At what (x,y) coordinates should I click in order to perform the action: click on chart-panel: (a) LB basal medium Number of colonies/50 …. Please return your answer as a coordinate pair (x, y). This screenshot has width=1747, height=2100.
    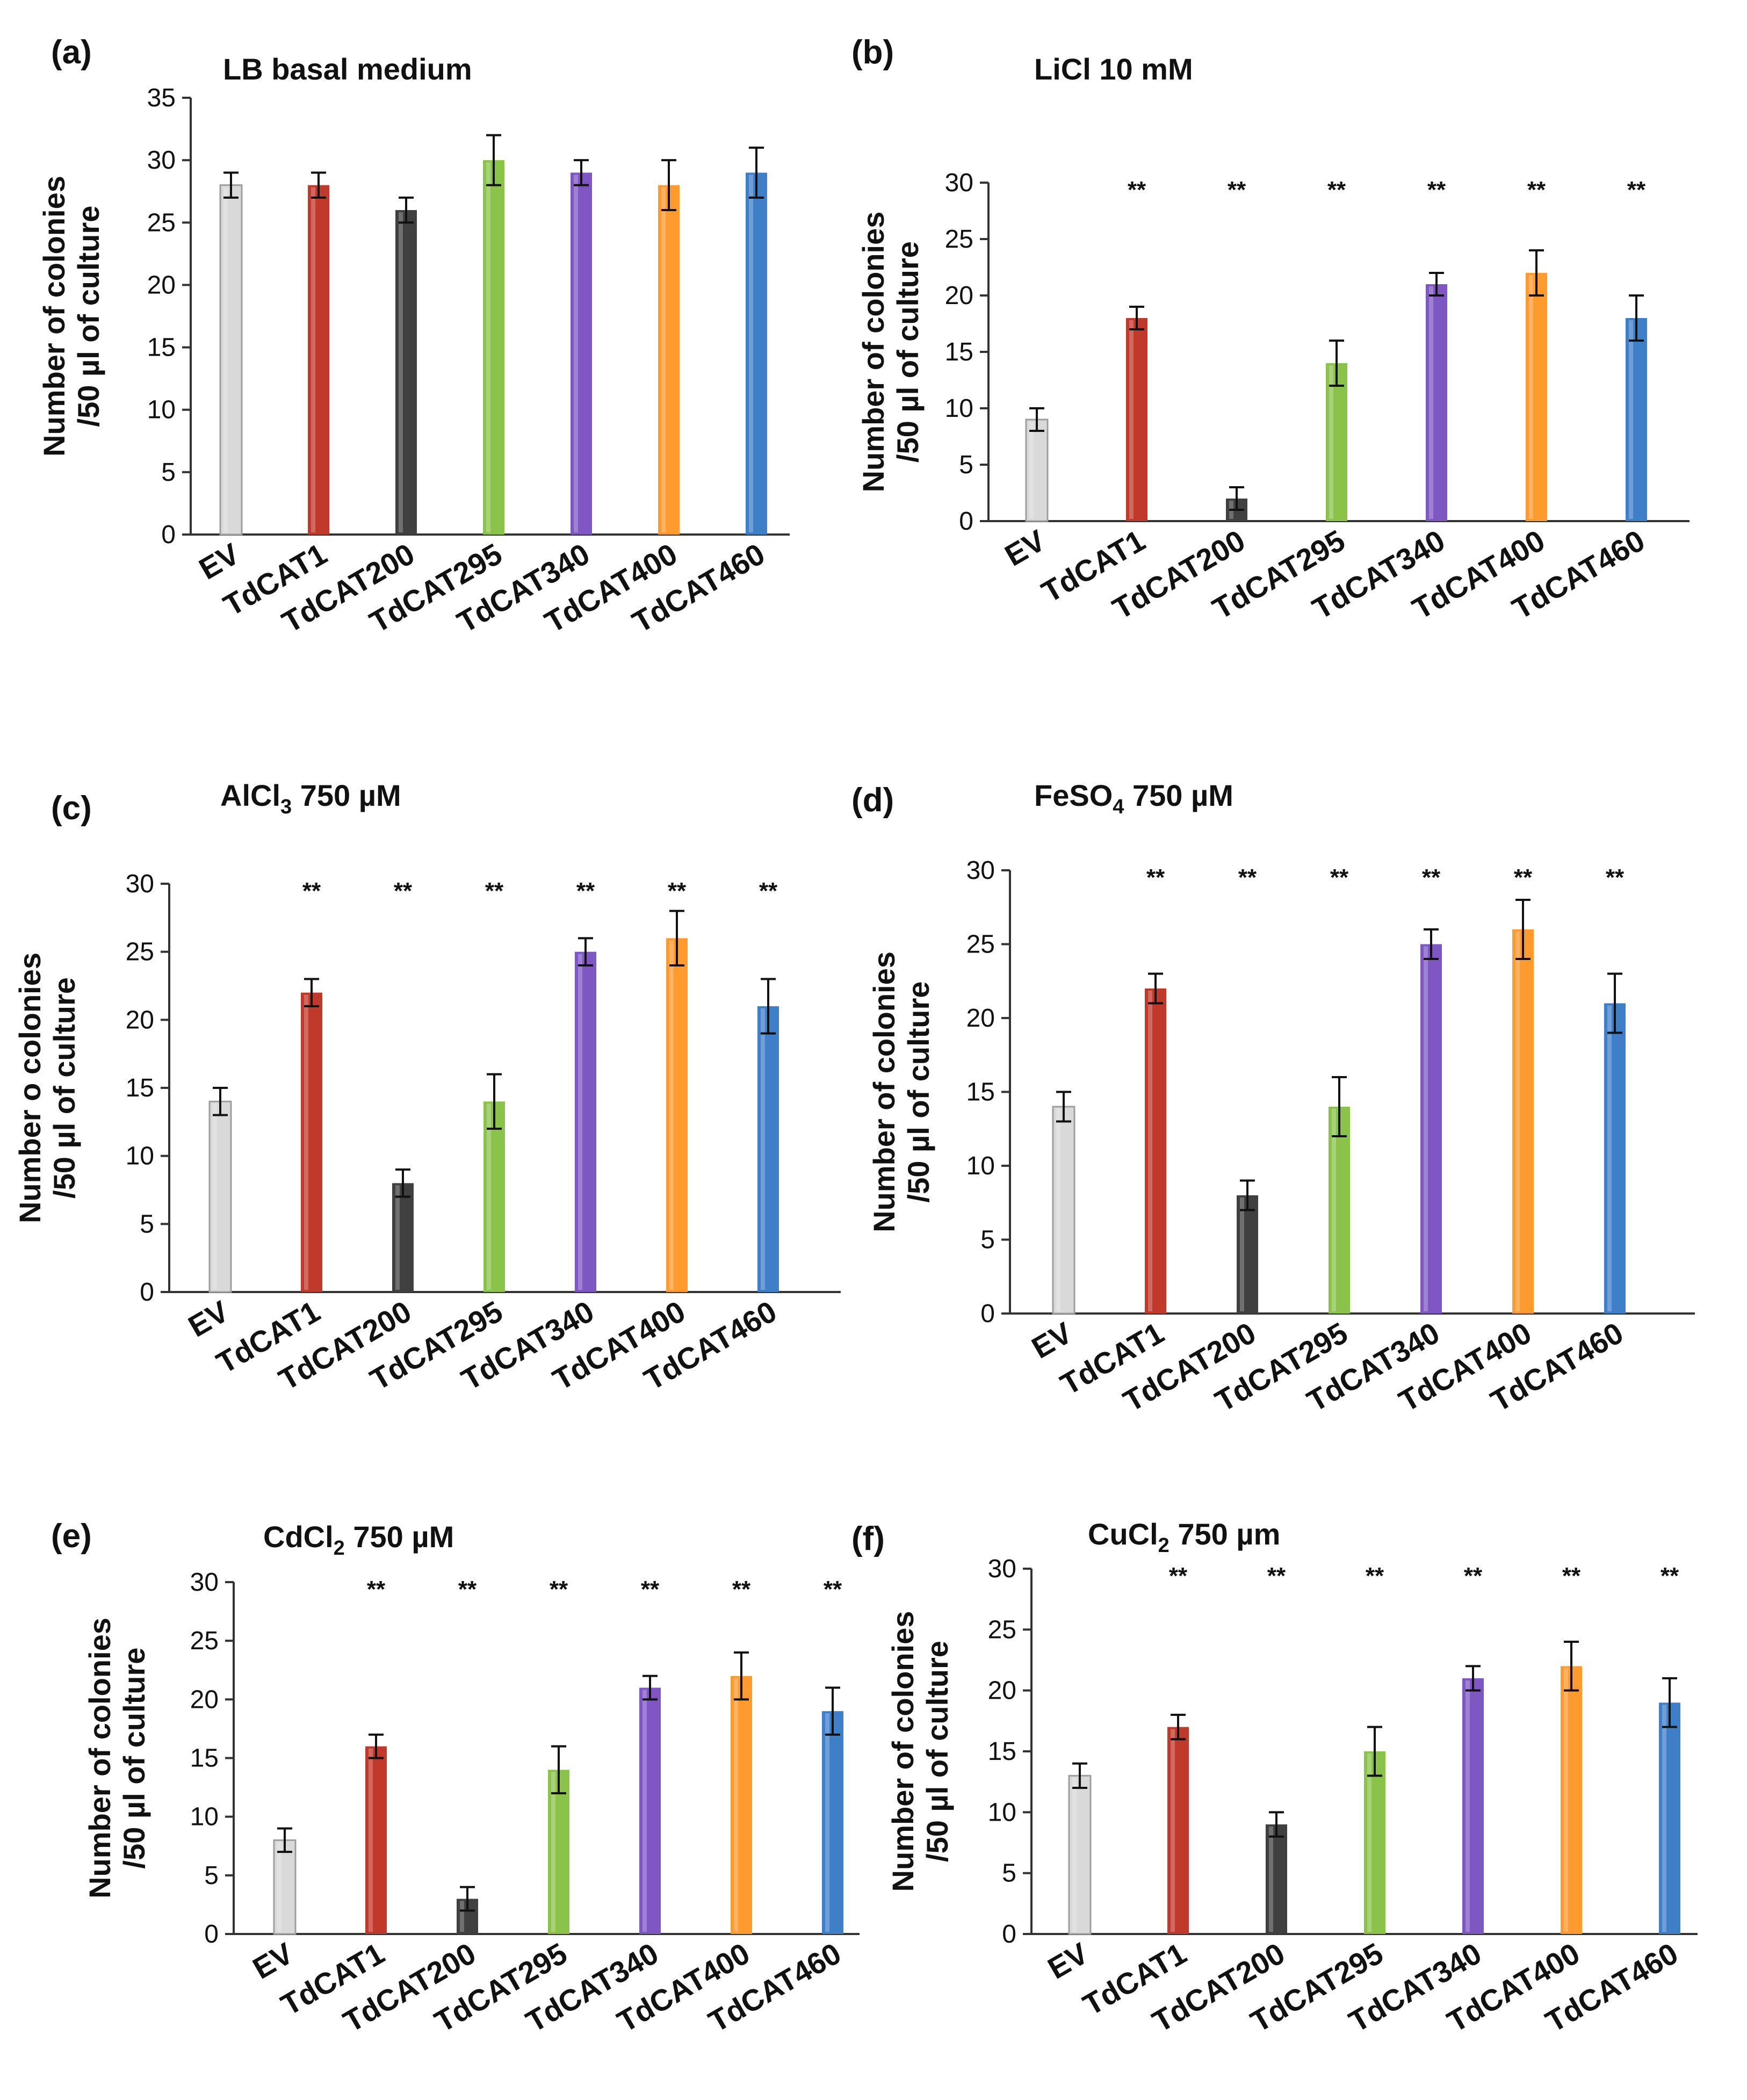
    Looking at the image, I should click on (413, 336).